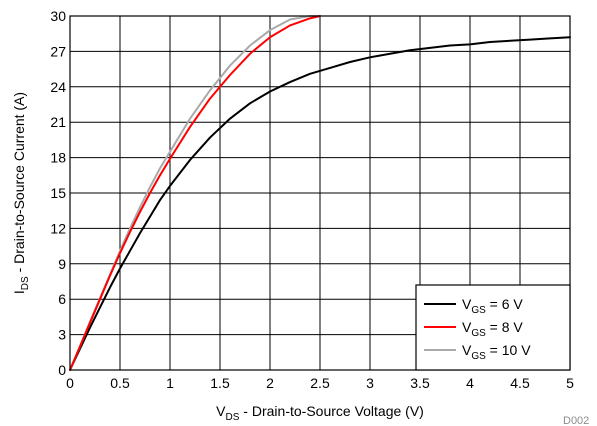 The image size is (597, 426). Describe the element at coordinates (58, 122) in the screenshot. I see `y-tick-label: 21` at that location.